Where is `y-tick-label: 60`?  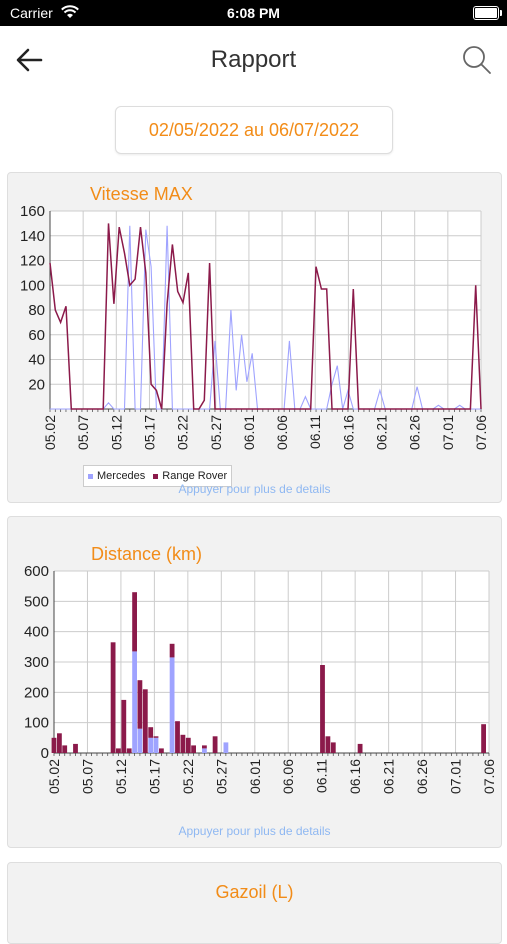 y-tick-label: 60 is located at coordinates (36, 335).